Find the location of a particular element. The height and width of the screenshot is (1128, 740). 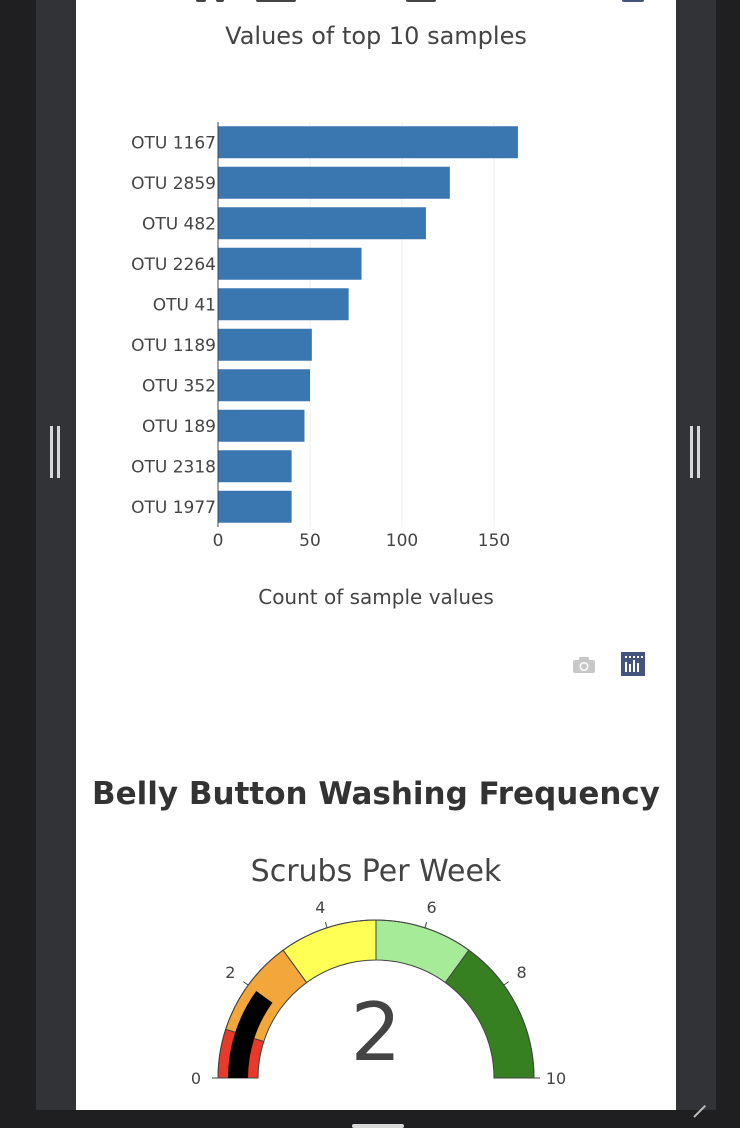

gauge-title: Scrubs Per Week is located at coordinates (376, 871).